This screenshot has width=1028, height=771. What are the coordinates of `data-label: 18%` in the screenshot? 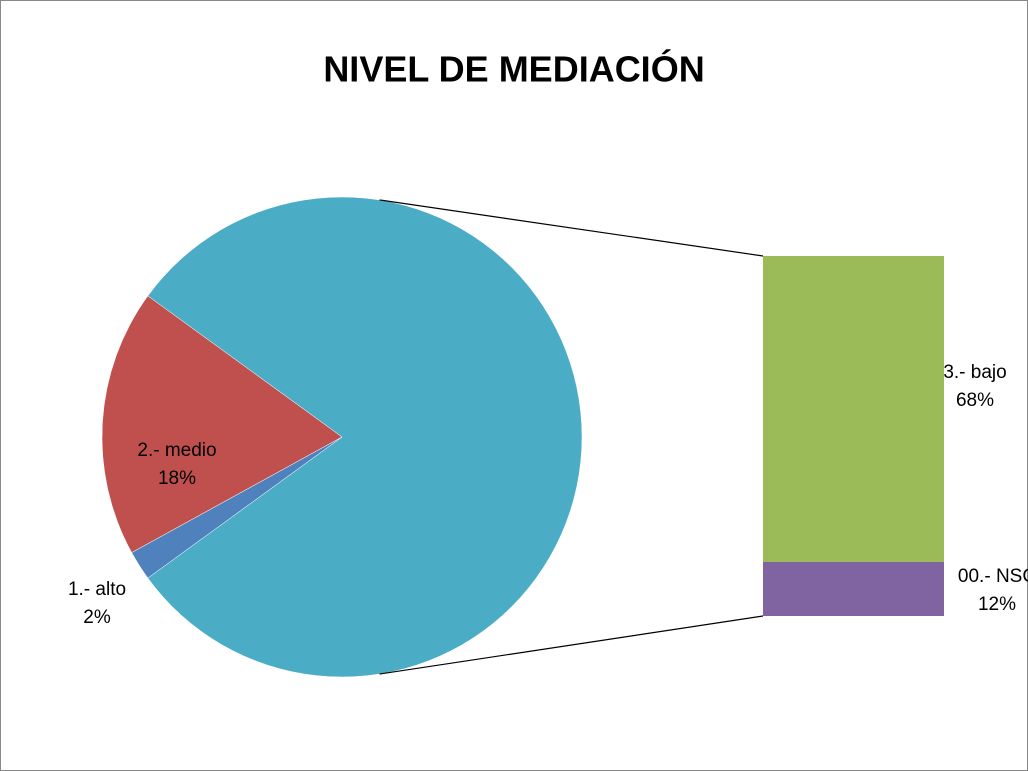 It's located at (177, 478).